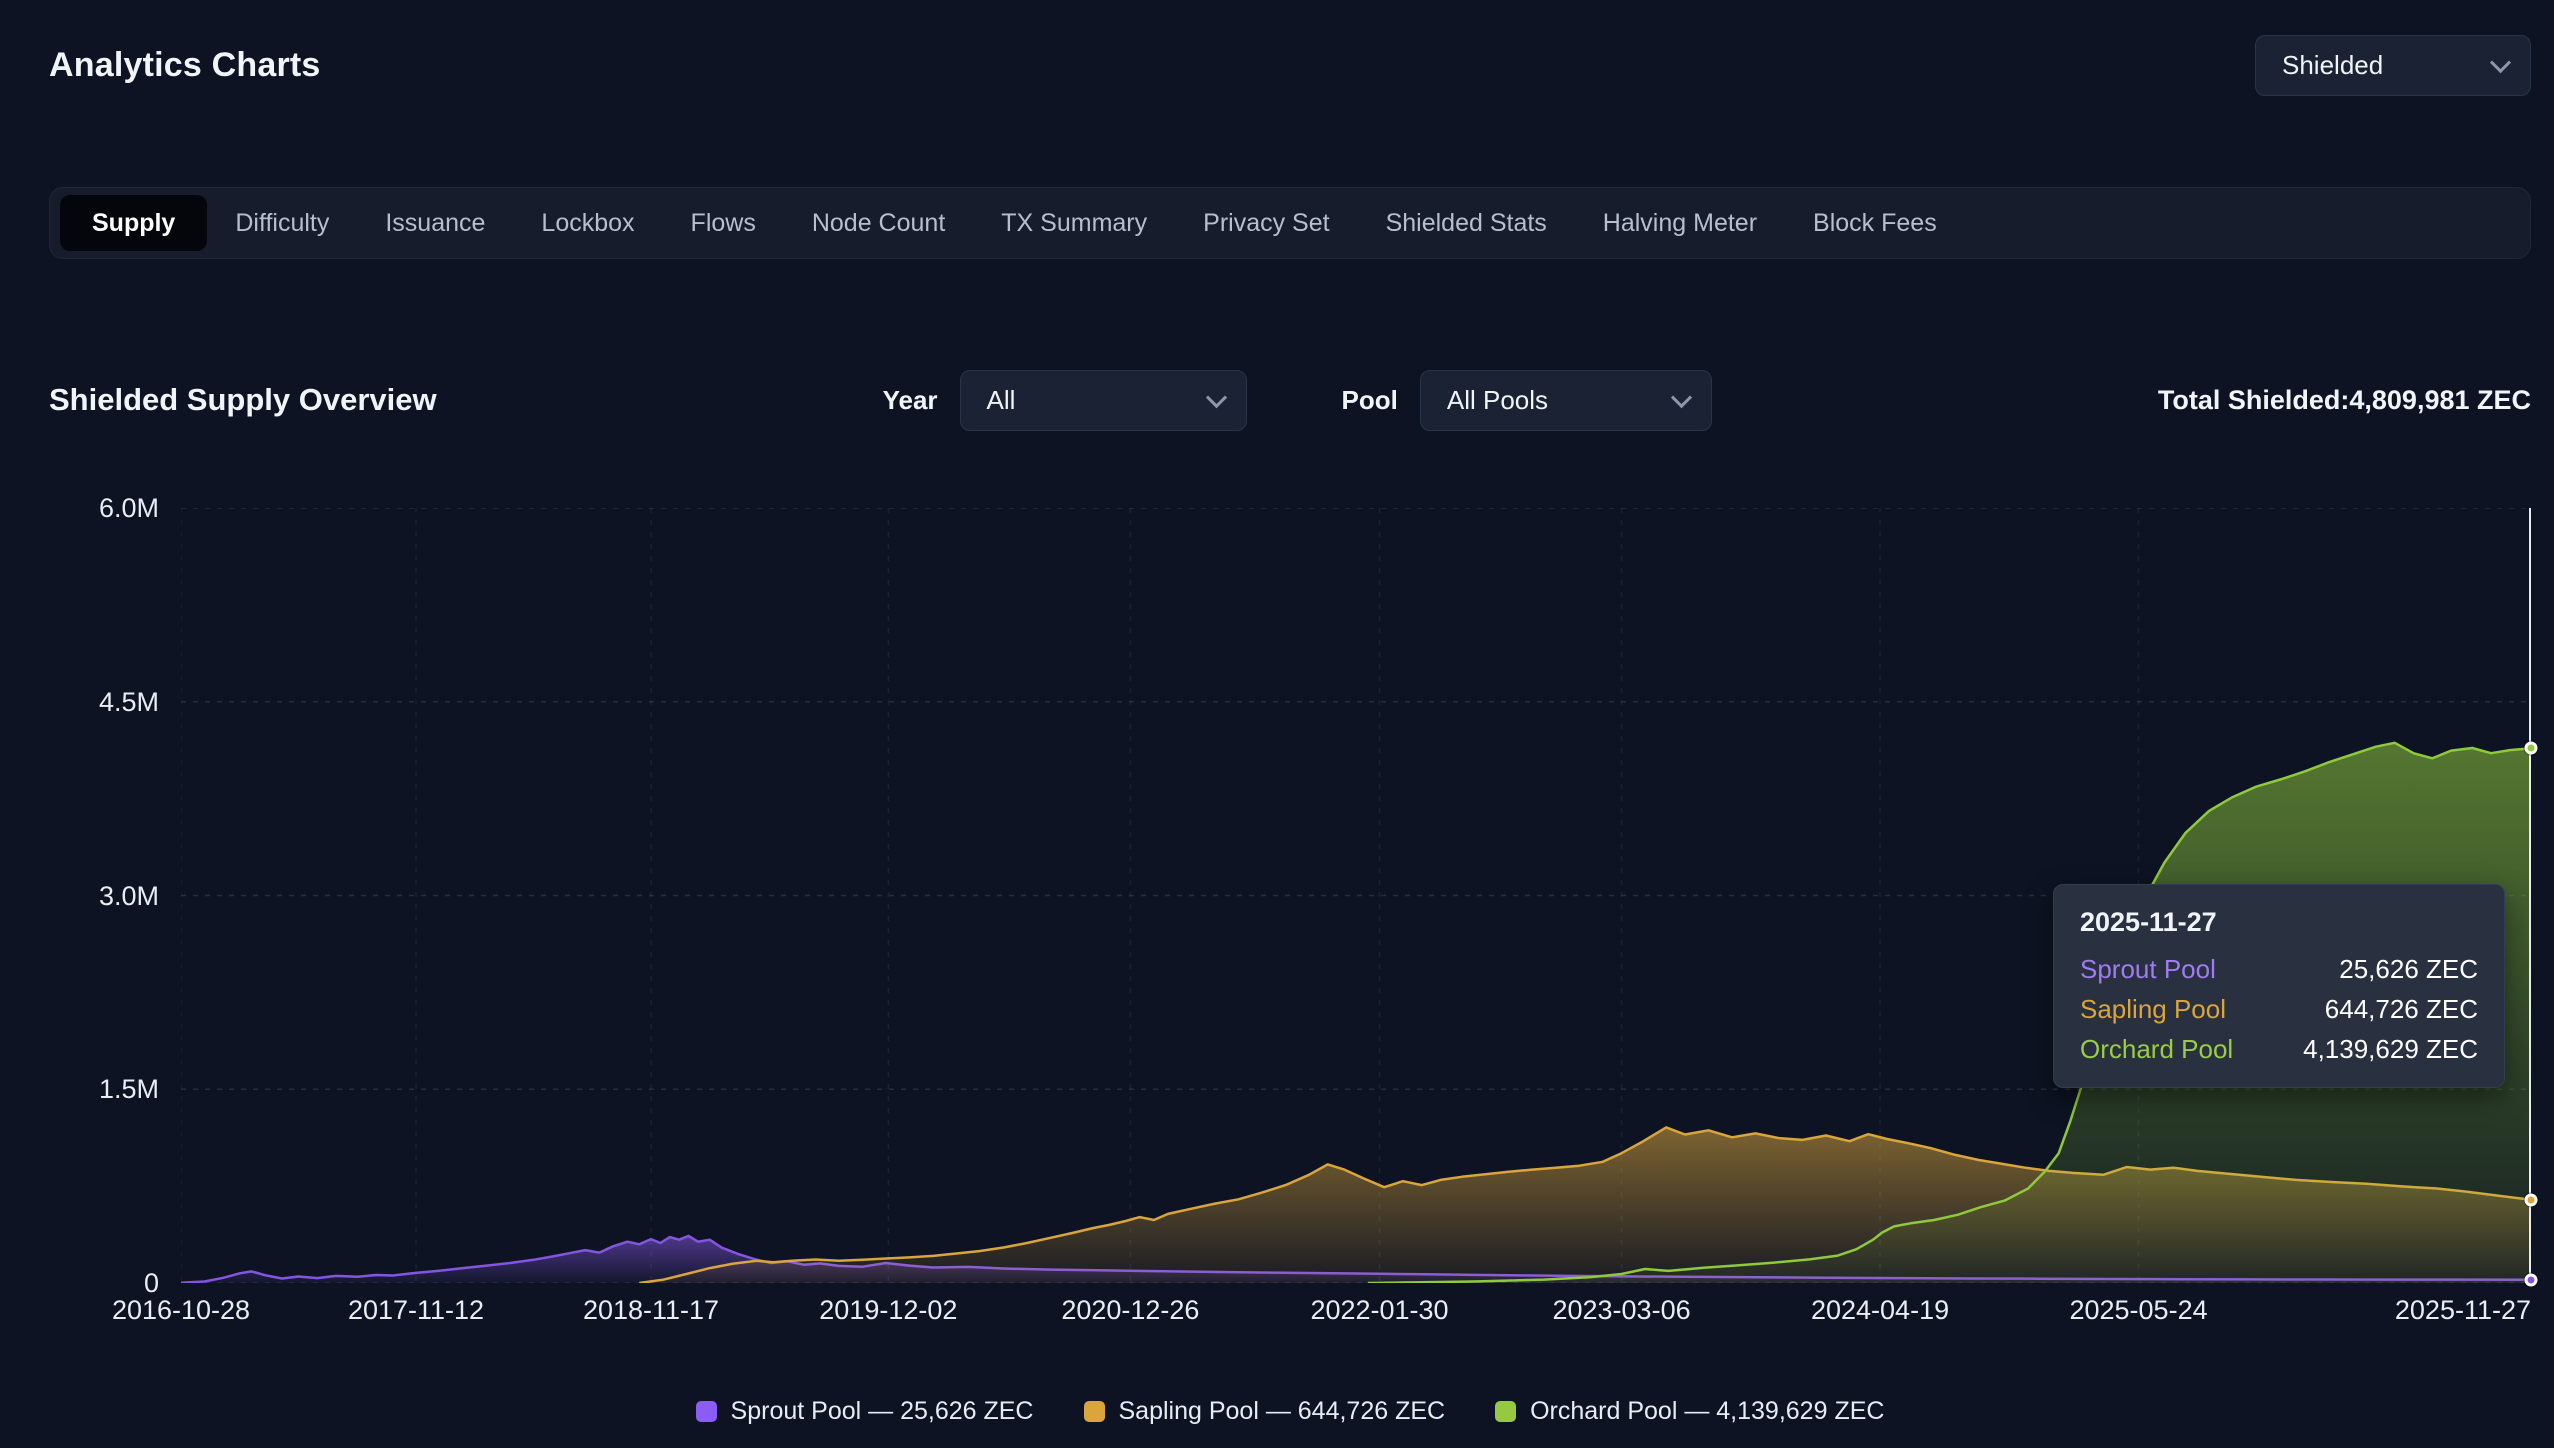  Describe the element at coordinates (416, 1310) in the screenshot. I see `x-axis-label: 2017-11-12` at that location.